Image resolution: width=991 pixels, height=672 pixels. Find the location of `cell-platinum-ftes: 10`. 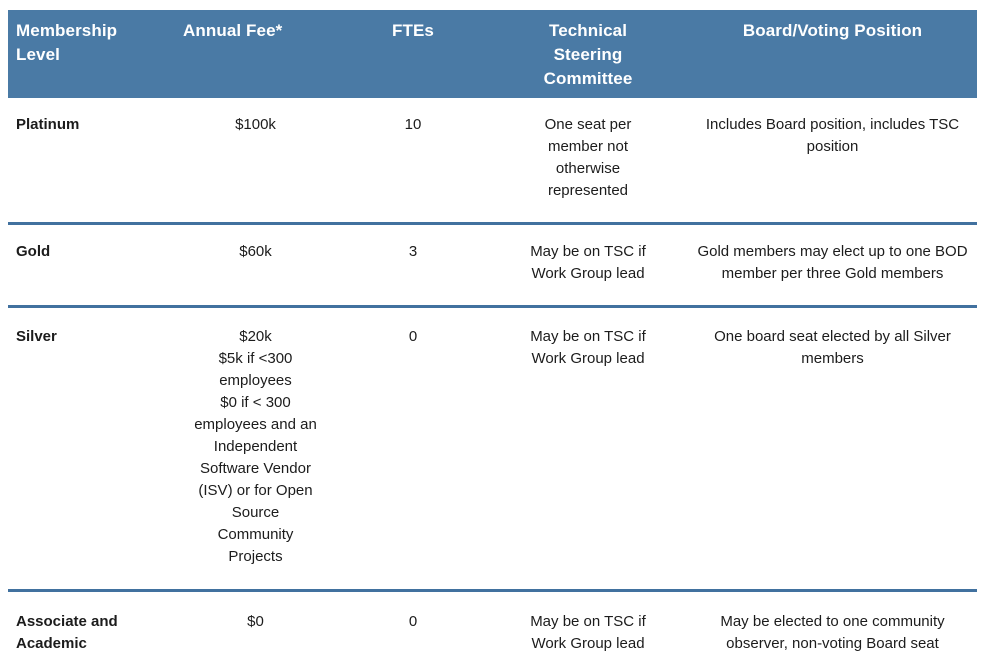

cell-platinum-ftes: 10 is located at coordinates (413, 161).